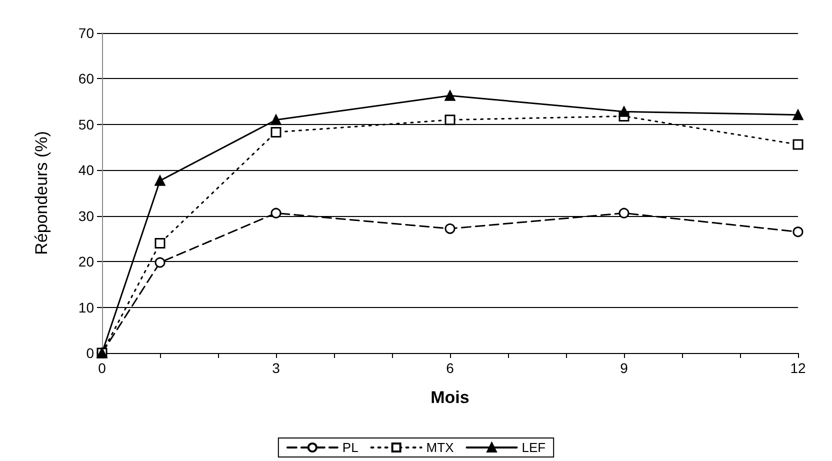  I want to click on y-tick-label: 20, so click(86, 262).